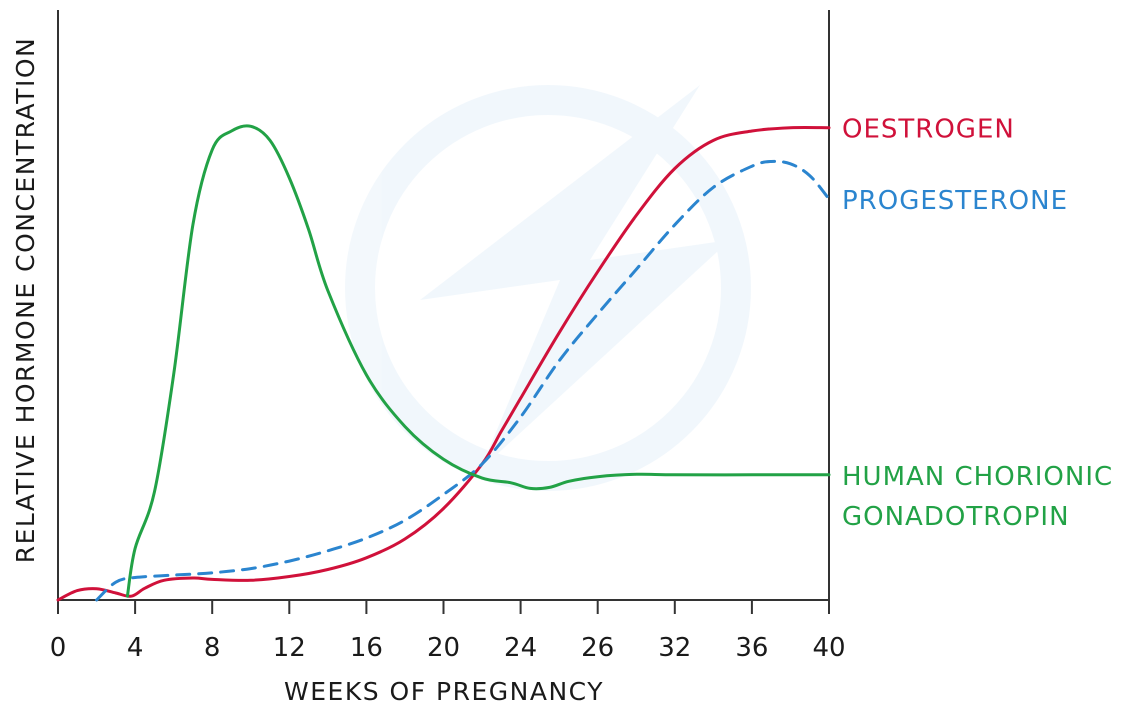 This screenshot has height=709, width=1121. I want to click on progesterone-label: PROGESTERONE, so click(955, 201).